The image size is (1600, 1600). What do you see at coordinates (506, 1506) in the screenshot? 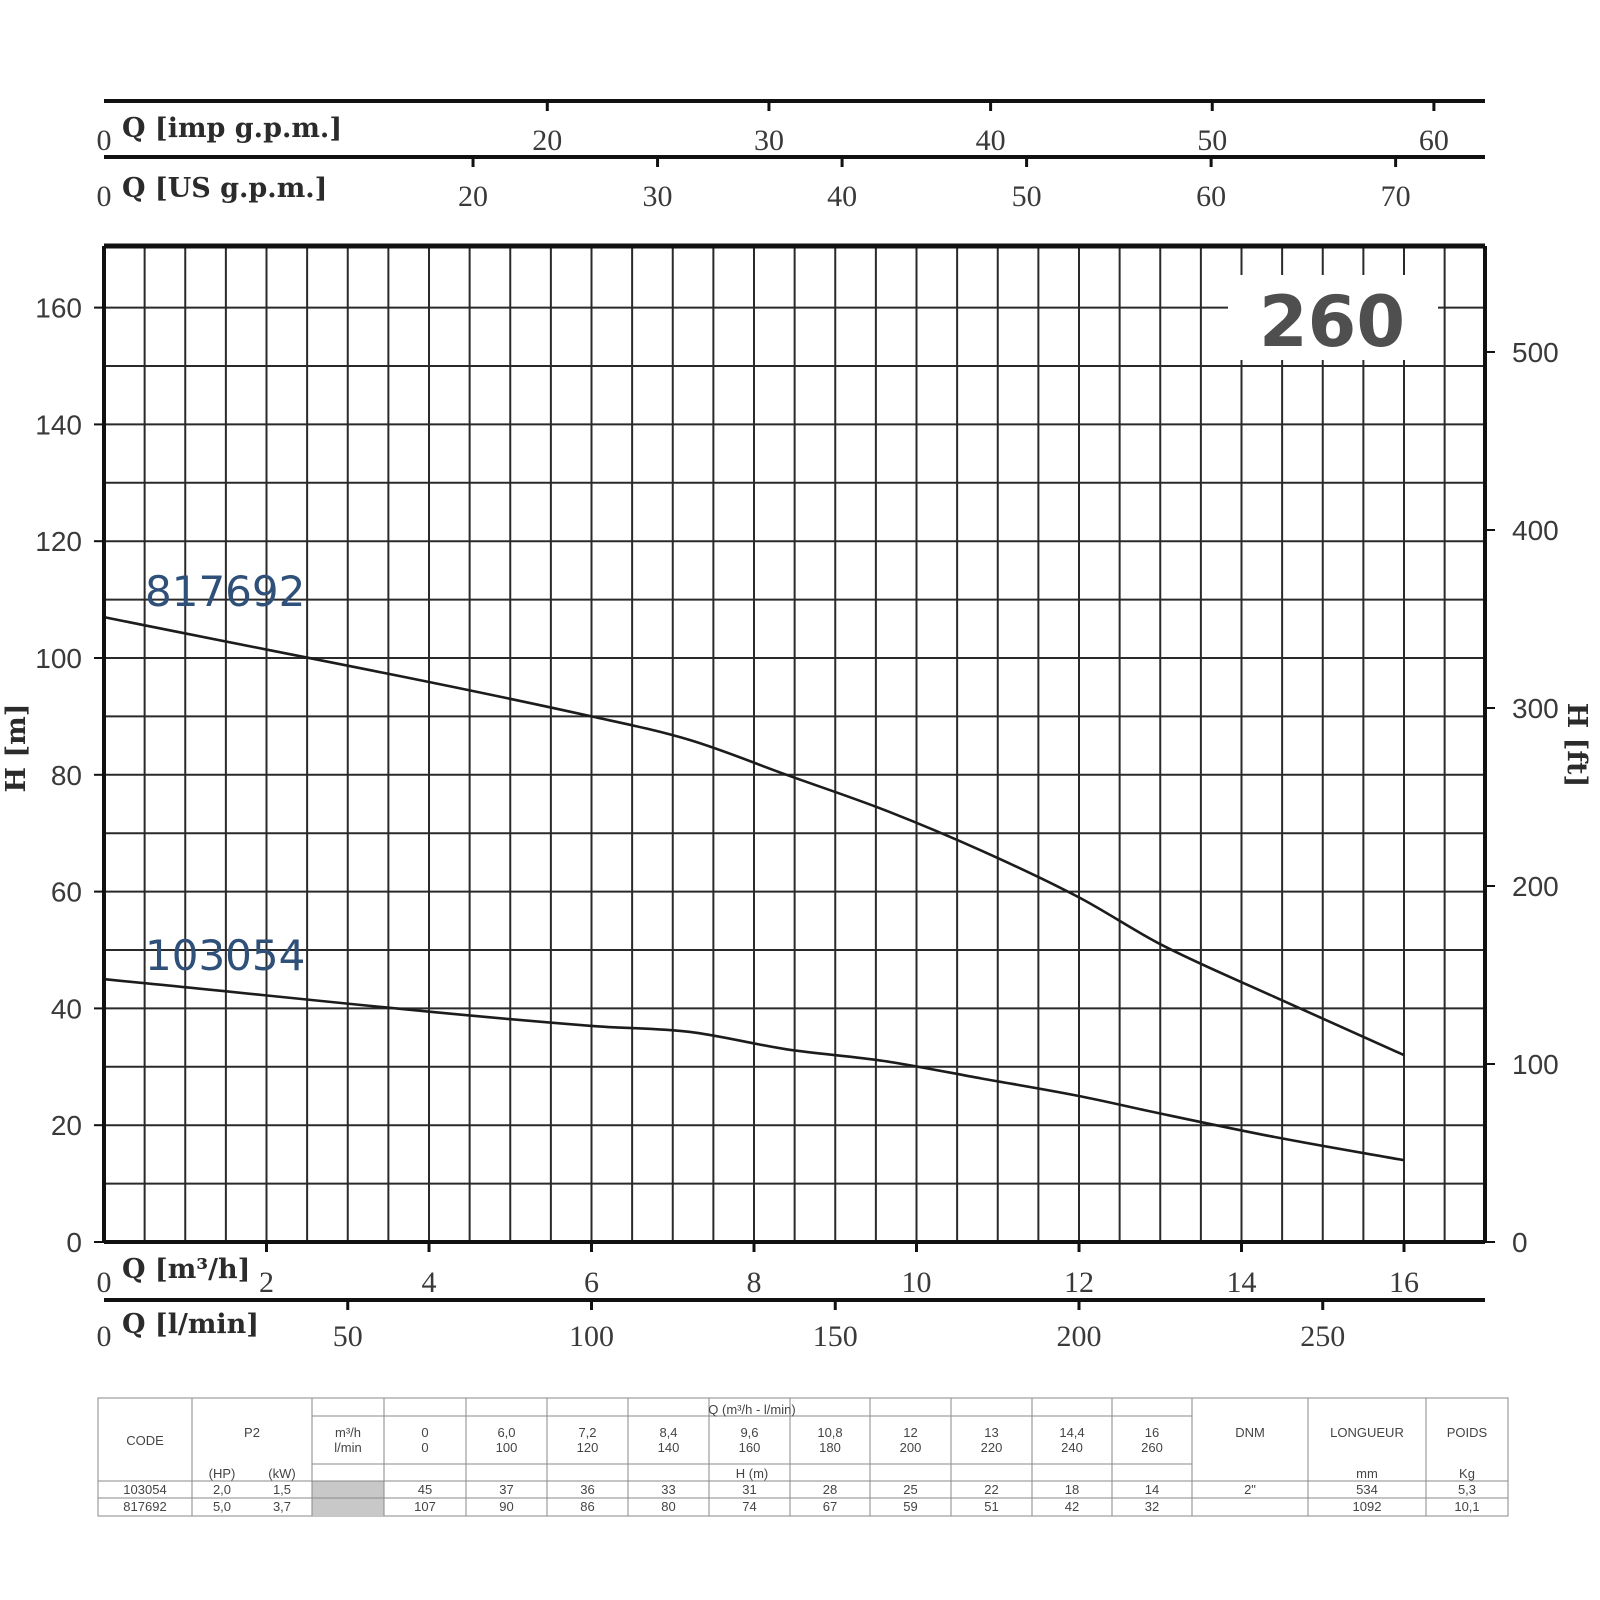
I see `row-h-1-1: 90` at bounding box center [506, 1506].